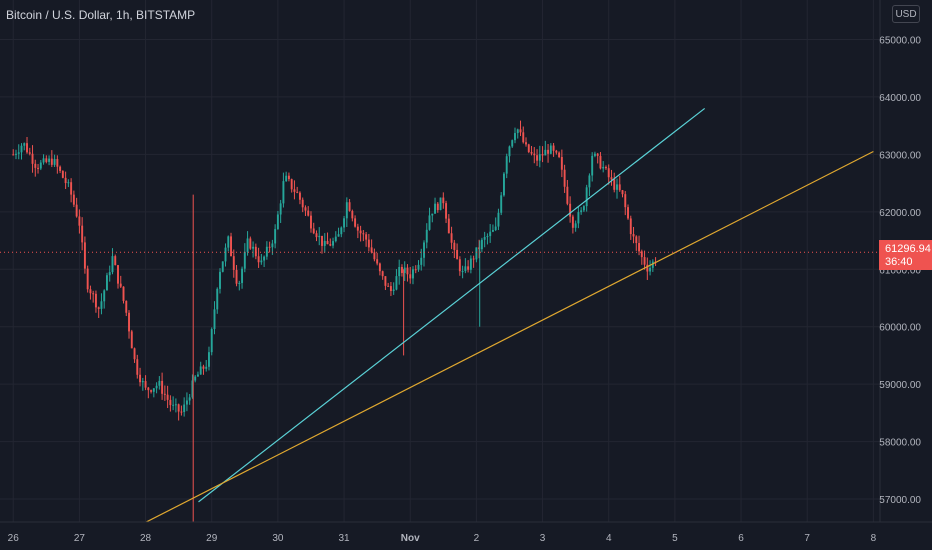 This screenshot has width=932, height=550. What do you see at coordinates (906, 14) in the screenshot?
I see `currency-button: USD` at bounding box center [906, 14].